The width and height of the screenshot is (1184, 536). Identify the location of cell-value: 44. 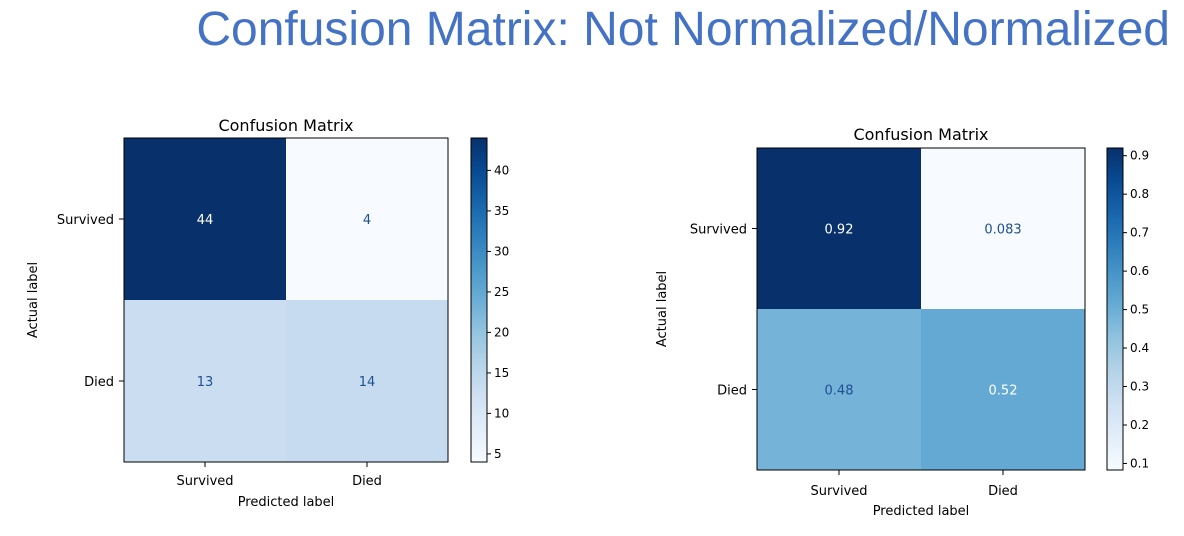
(205, 220).